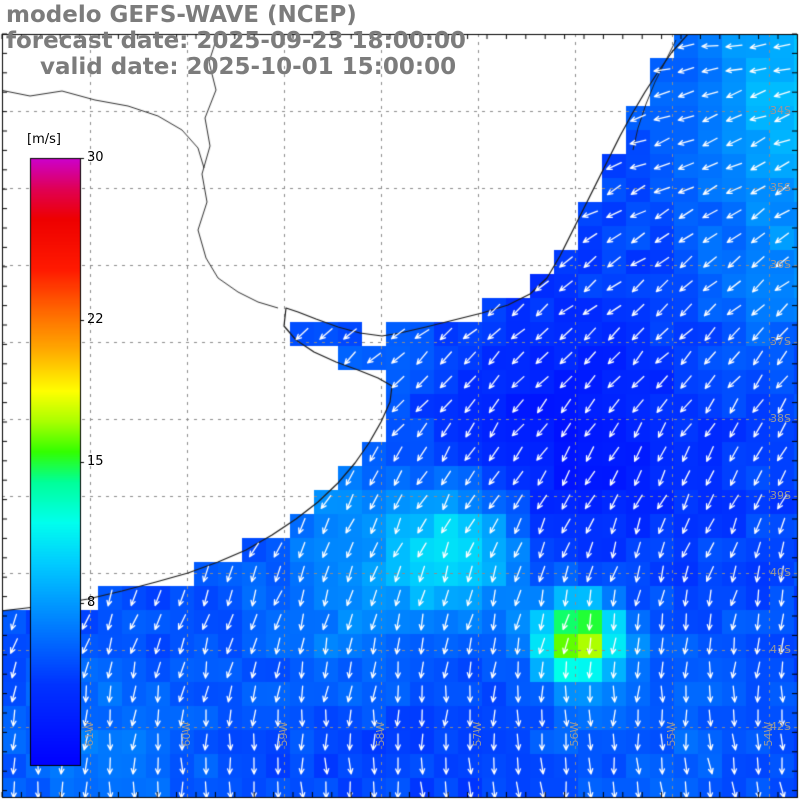  What do you see at coordinates (181, 15) in the screenshot?
I see `model-title: modelo GEFS-WAVE (NCEP)` at bounding box center [181, 15].